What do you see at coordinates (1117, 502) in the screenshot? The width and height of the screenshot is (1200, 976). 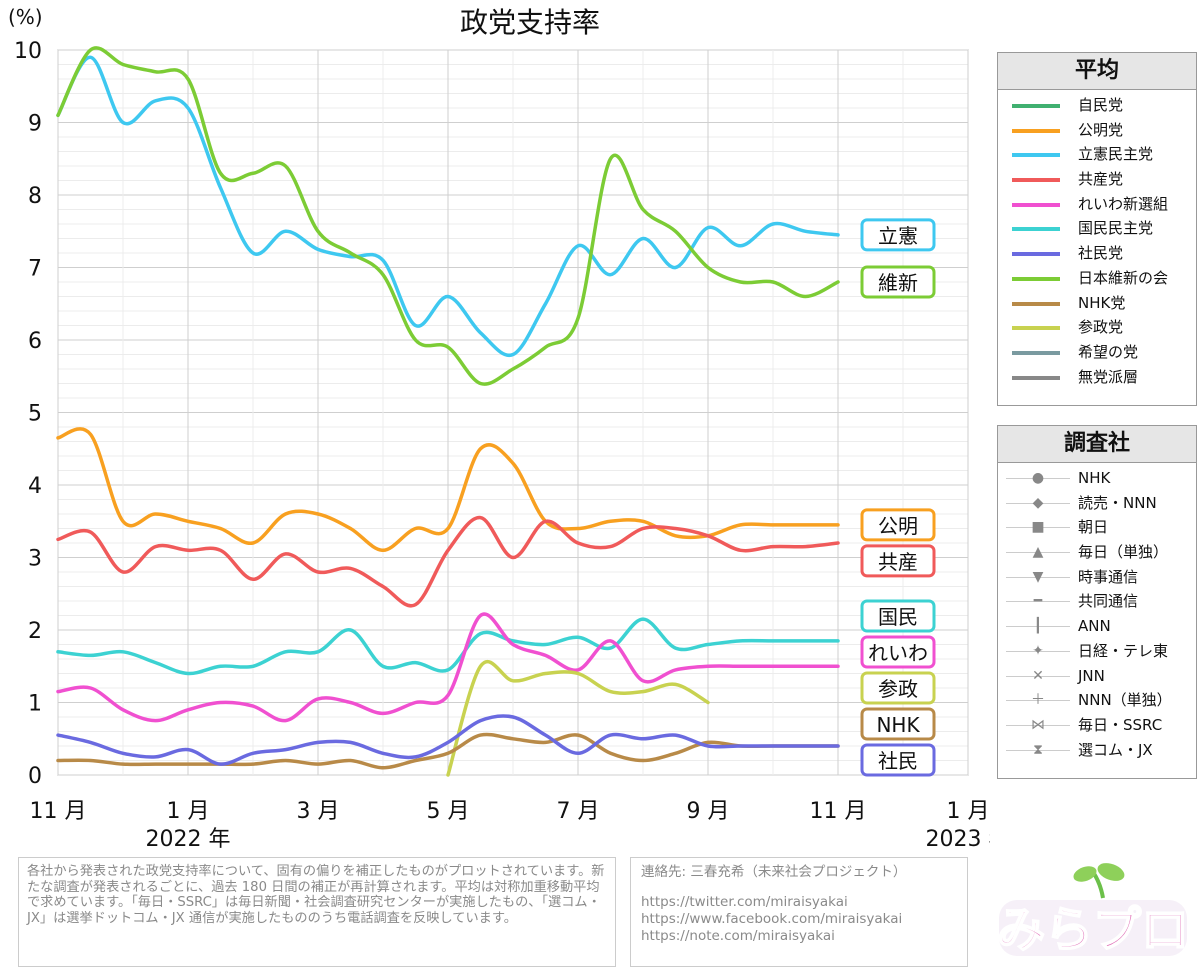 I see `legend-label: 読売・NNN` at bounding box center [1117, 502].